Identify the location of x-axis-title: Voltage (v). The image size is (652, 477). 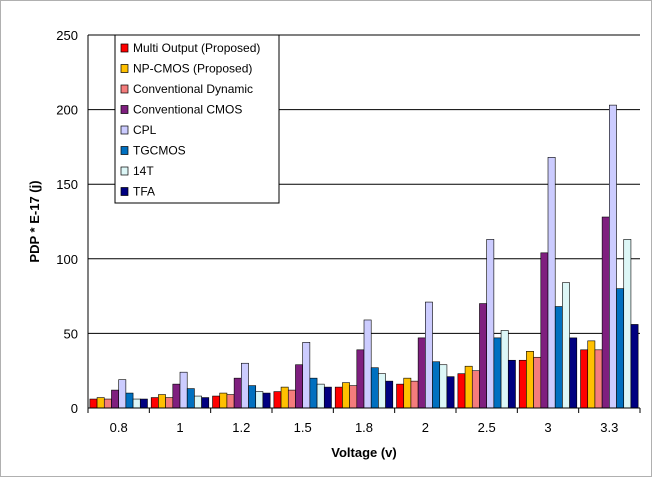
(364, 452).